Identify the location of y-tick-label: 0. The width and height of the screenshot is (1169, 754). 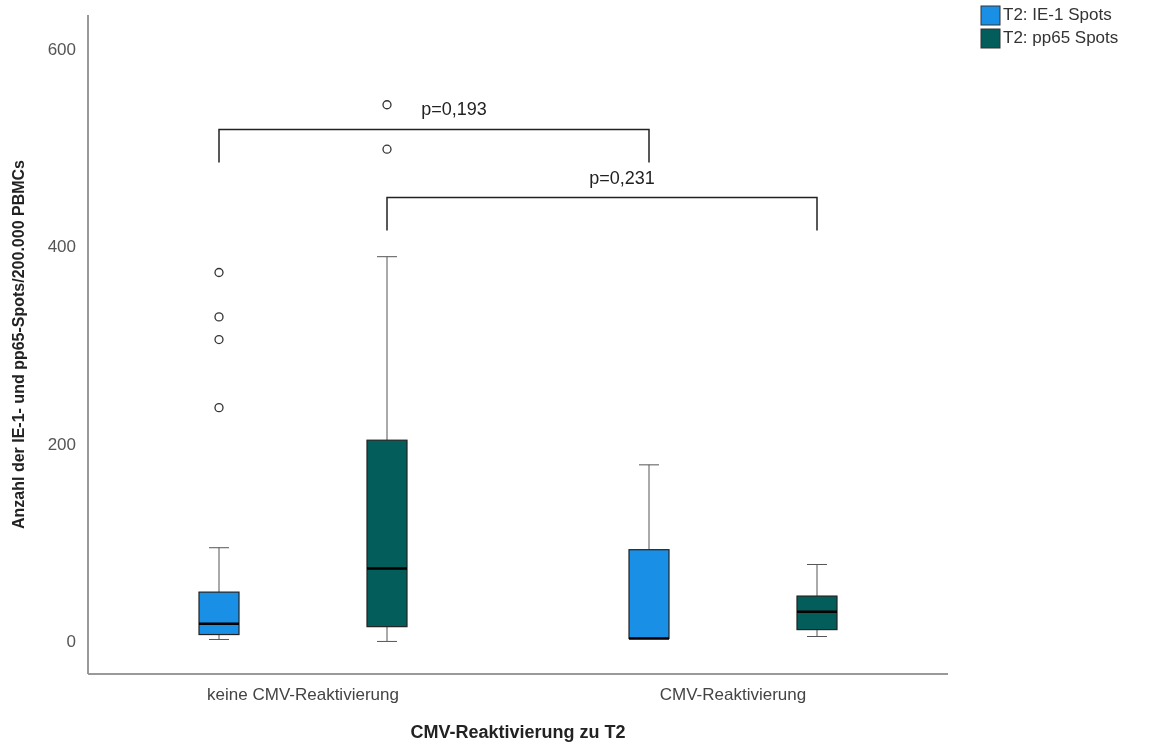
(71, 641).